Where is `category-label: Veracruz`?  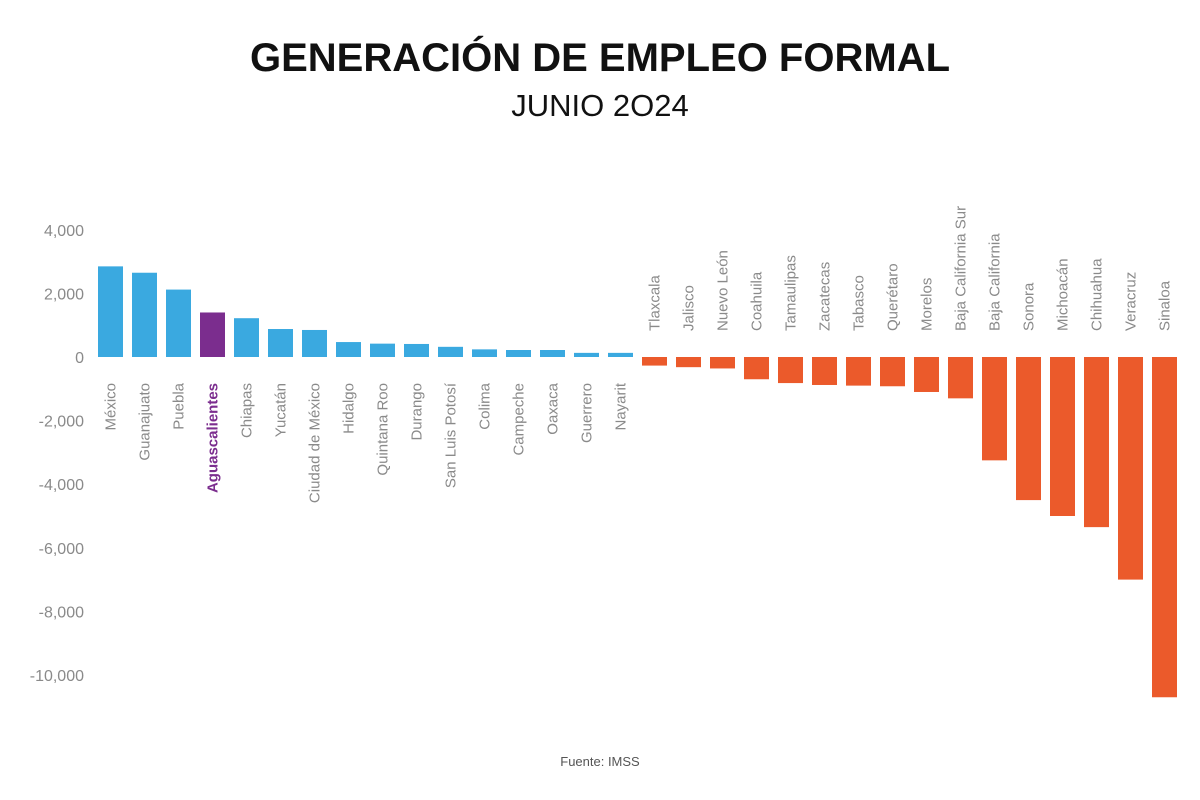 category-label: Veracruz is located at coordinates (1131, 301).